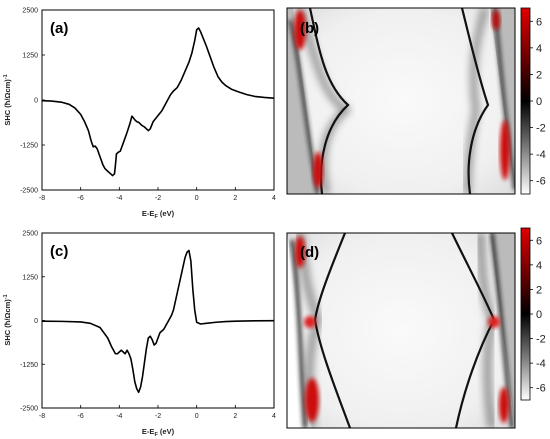 The width and height of the screenshot is (550, 439). What do you see at coordinates (505, 150) in the screenshot?
I see `hotspot-b3` at bounding box center [505, 150].